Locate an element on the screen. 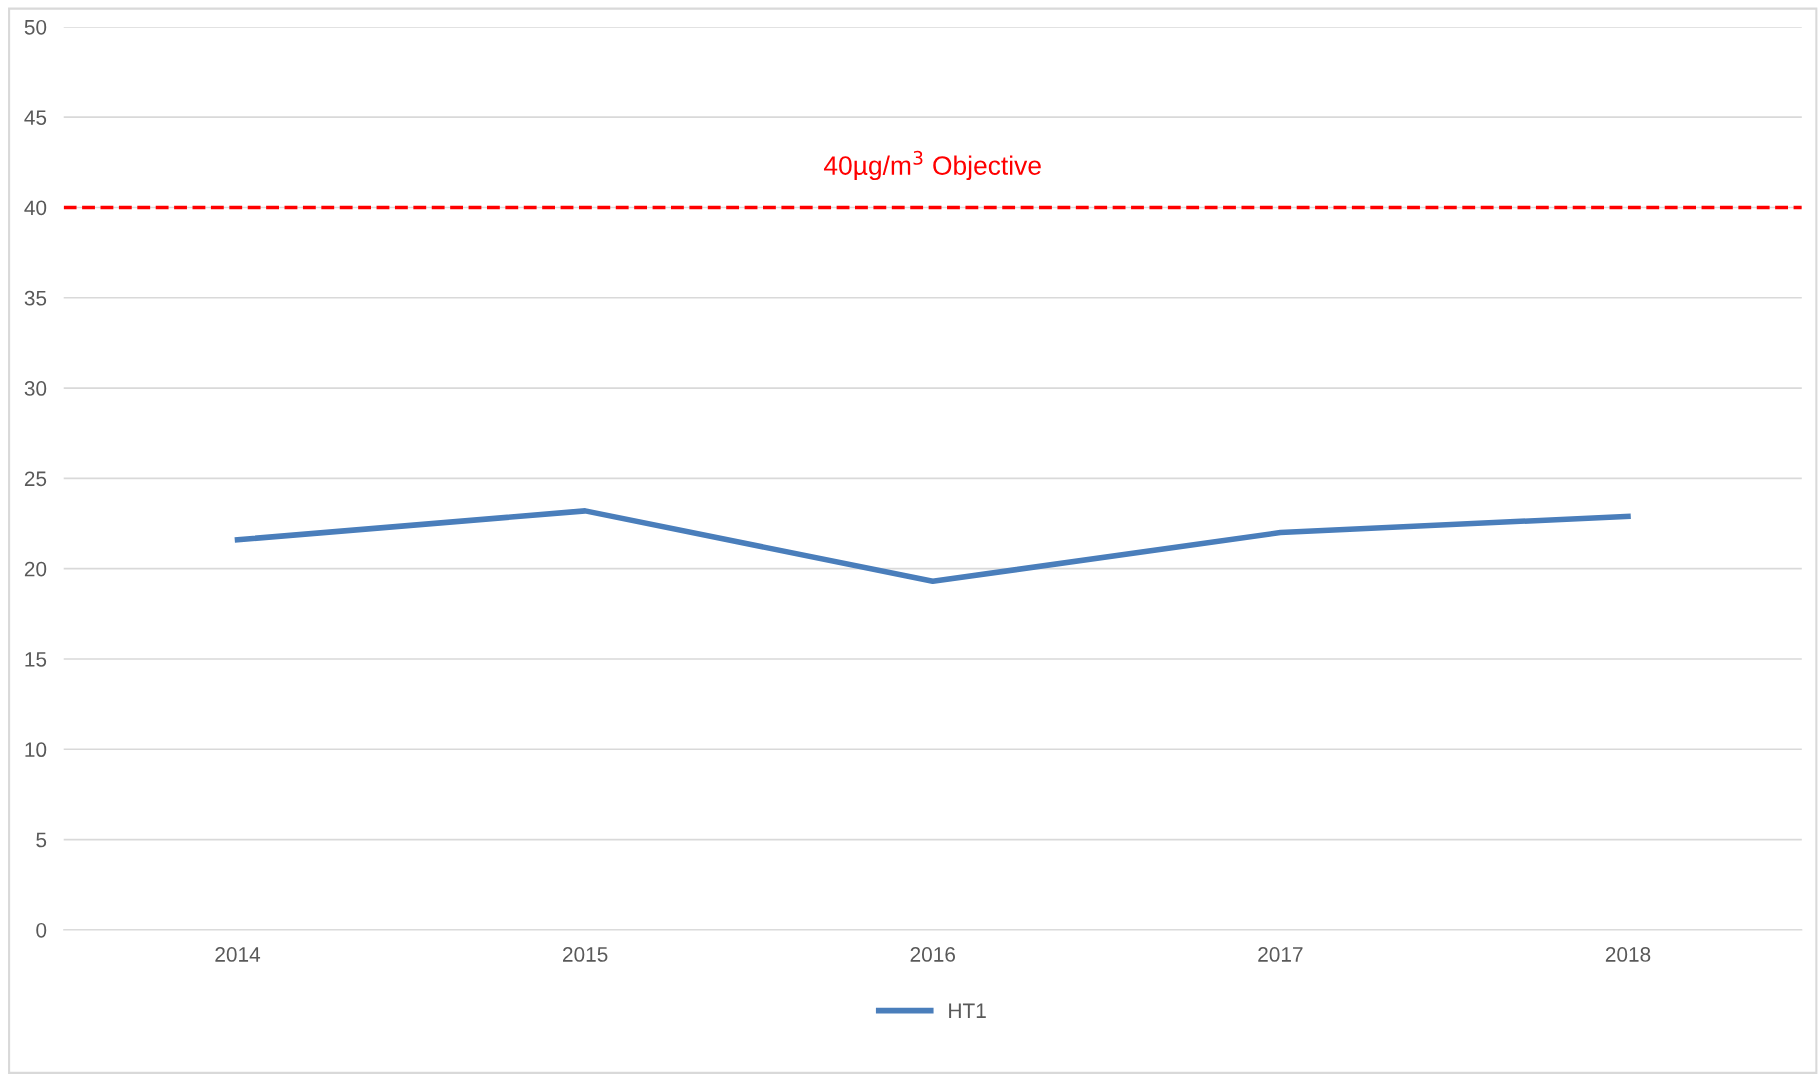  y-tick-label: 50 is located at coordinates (35, 27).